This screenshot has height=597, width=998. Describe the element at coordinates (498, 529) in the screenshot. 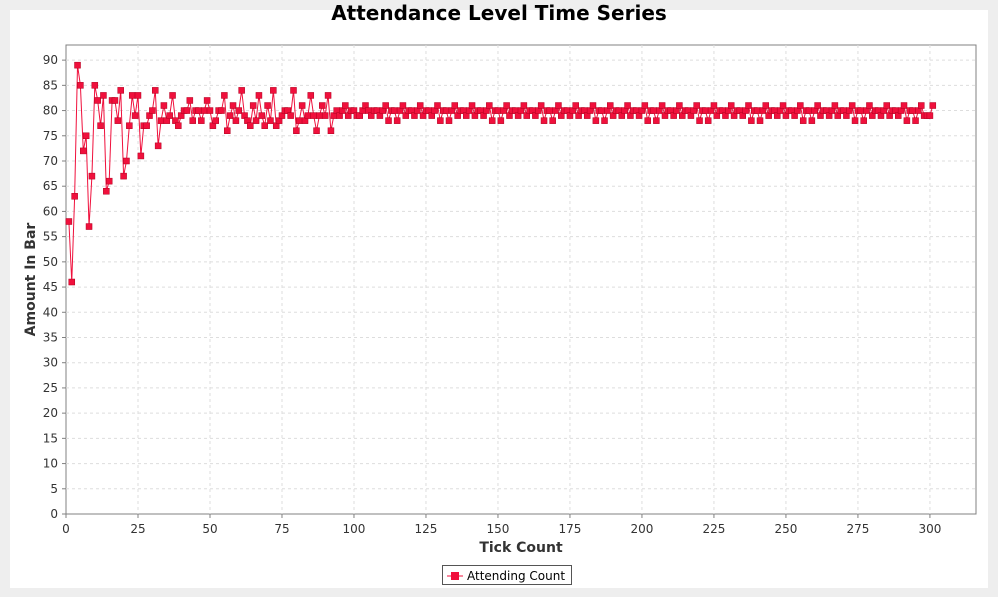

I see `x-tick-label: 150` at that location.